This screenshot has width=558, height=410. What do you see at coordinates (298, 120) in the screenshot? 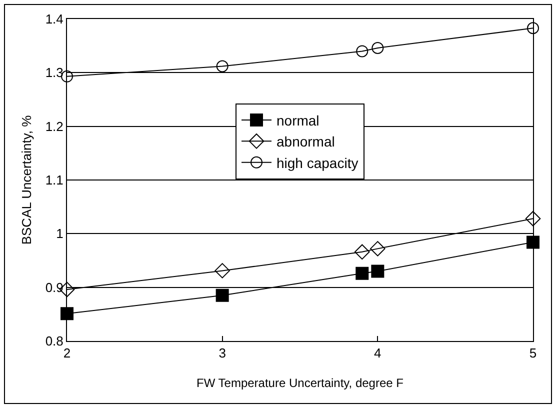
I see `legend-label: normal` at bounding box center [298, 120].